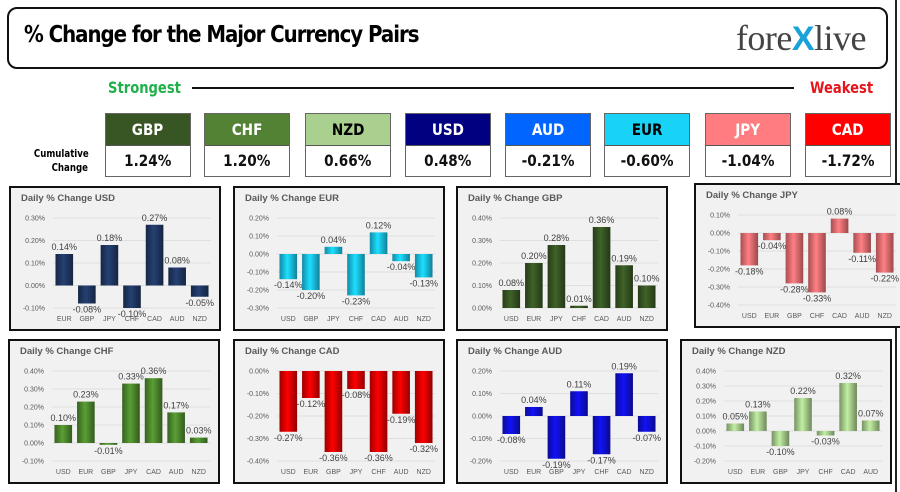 This screenshot has height=492, width=900. I want to click on rank-box-aud: AUD -0.21%, so click(548, 145).